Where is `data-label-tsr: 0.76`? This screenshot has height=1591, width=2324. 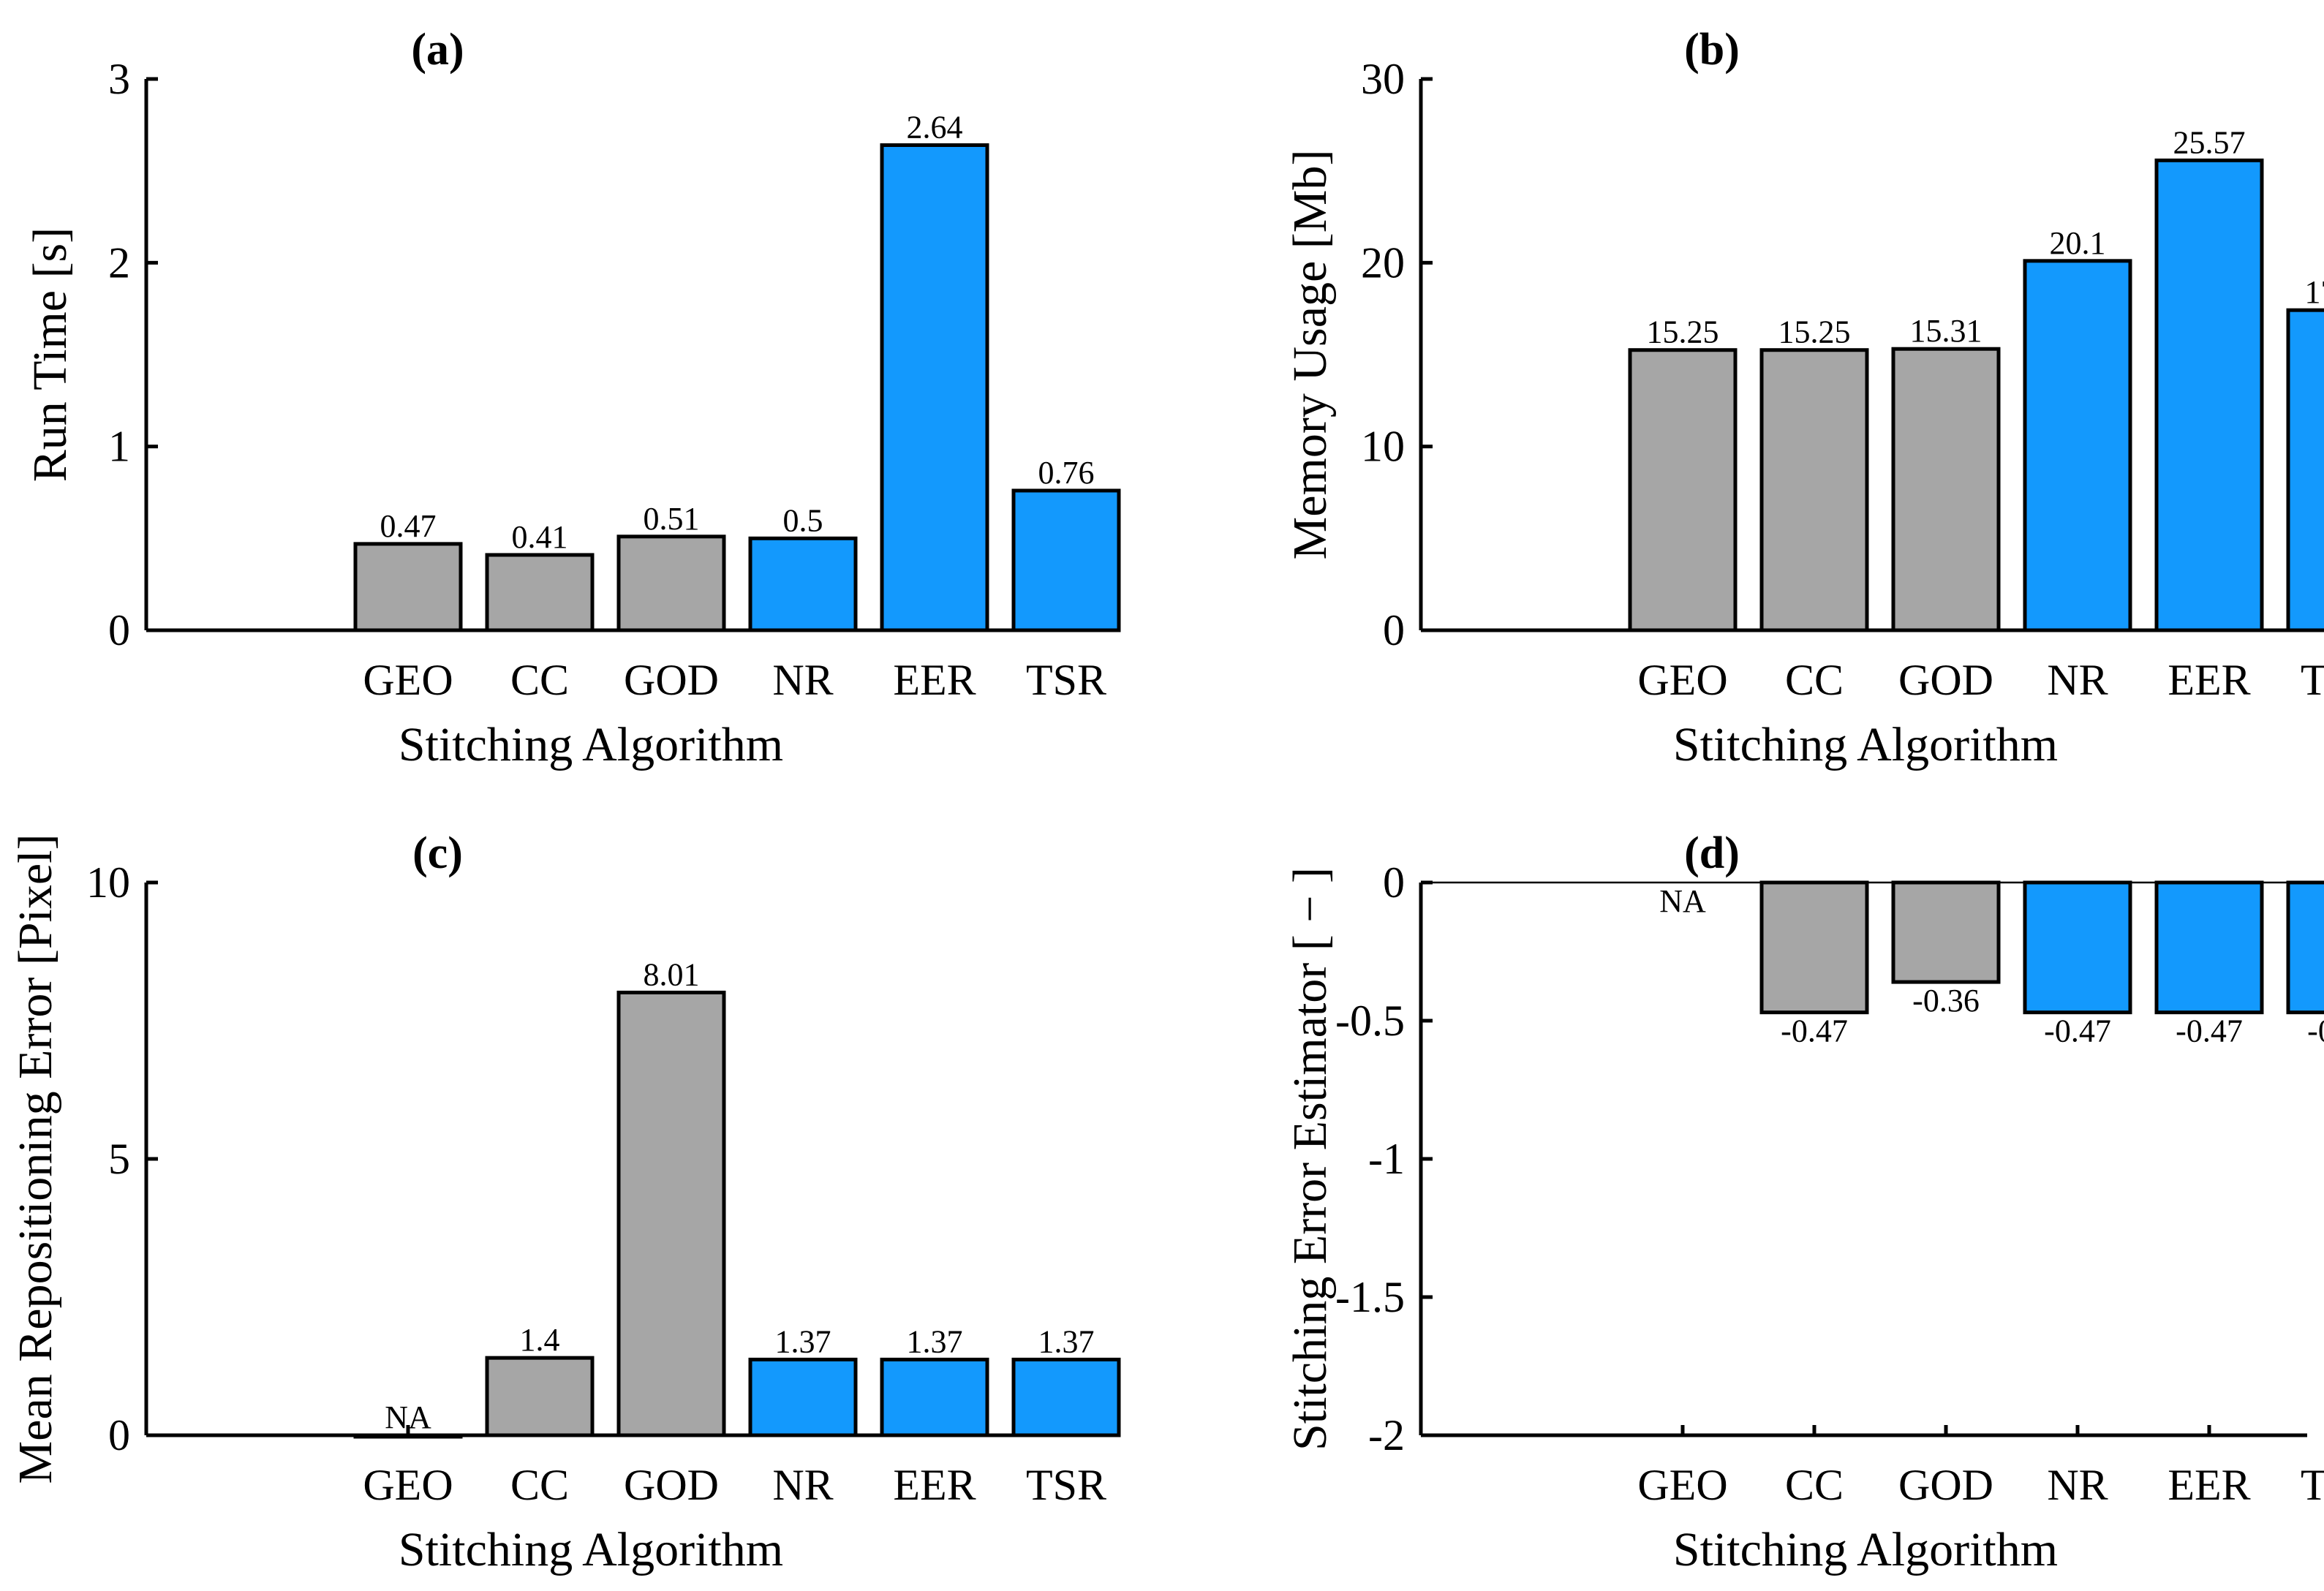 data-label-tsr: 0.76 is located at coordinates (1066, 473).